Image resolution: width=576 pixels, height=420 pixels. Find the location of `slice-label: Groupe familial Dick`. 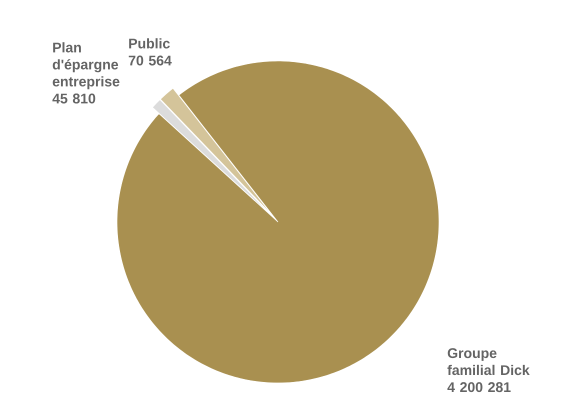

slice-label: Groupe familial Dick is located at coordinates (488, 362).